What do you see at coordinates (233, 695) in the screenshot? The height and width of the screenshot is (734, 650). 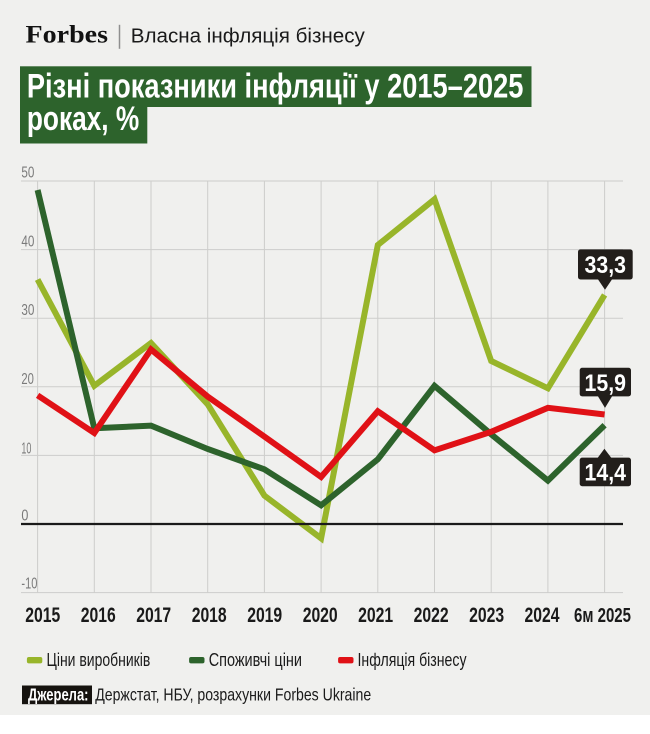 I see `svg-text:Держстат, НБУ, розрахунки Forb: Держстат, НБУ, розрахунки Forbes Ukraine` at bounding box center [233, 695].